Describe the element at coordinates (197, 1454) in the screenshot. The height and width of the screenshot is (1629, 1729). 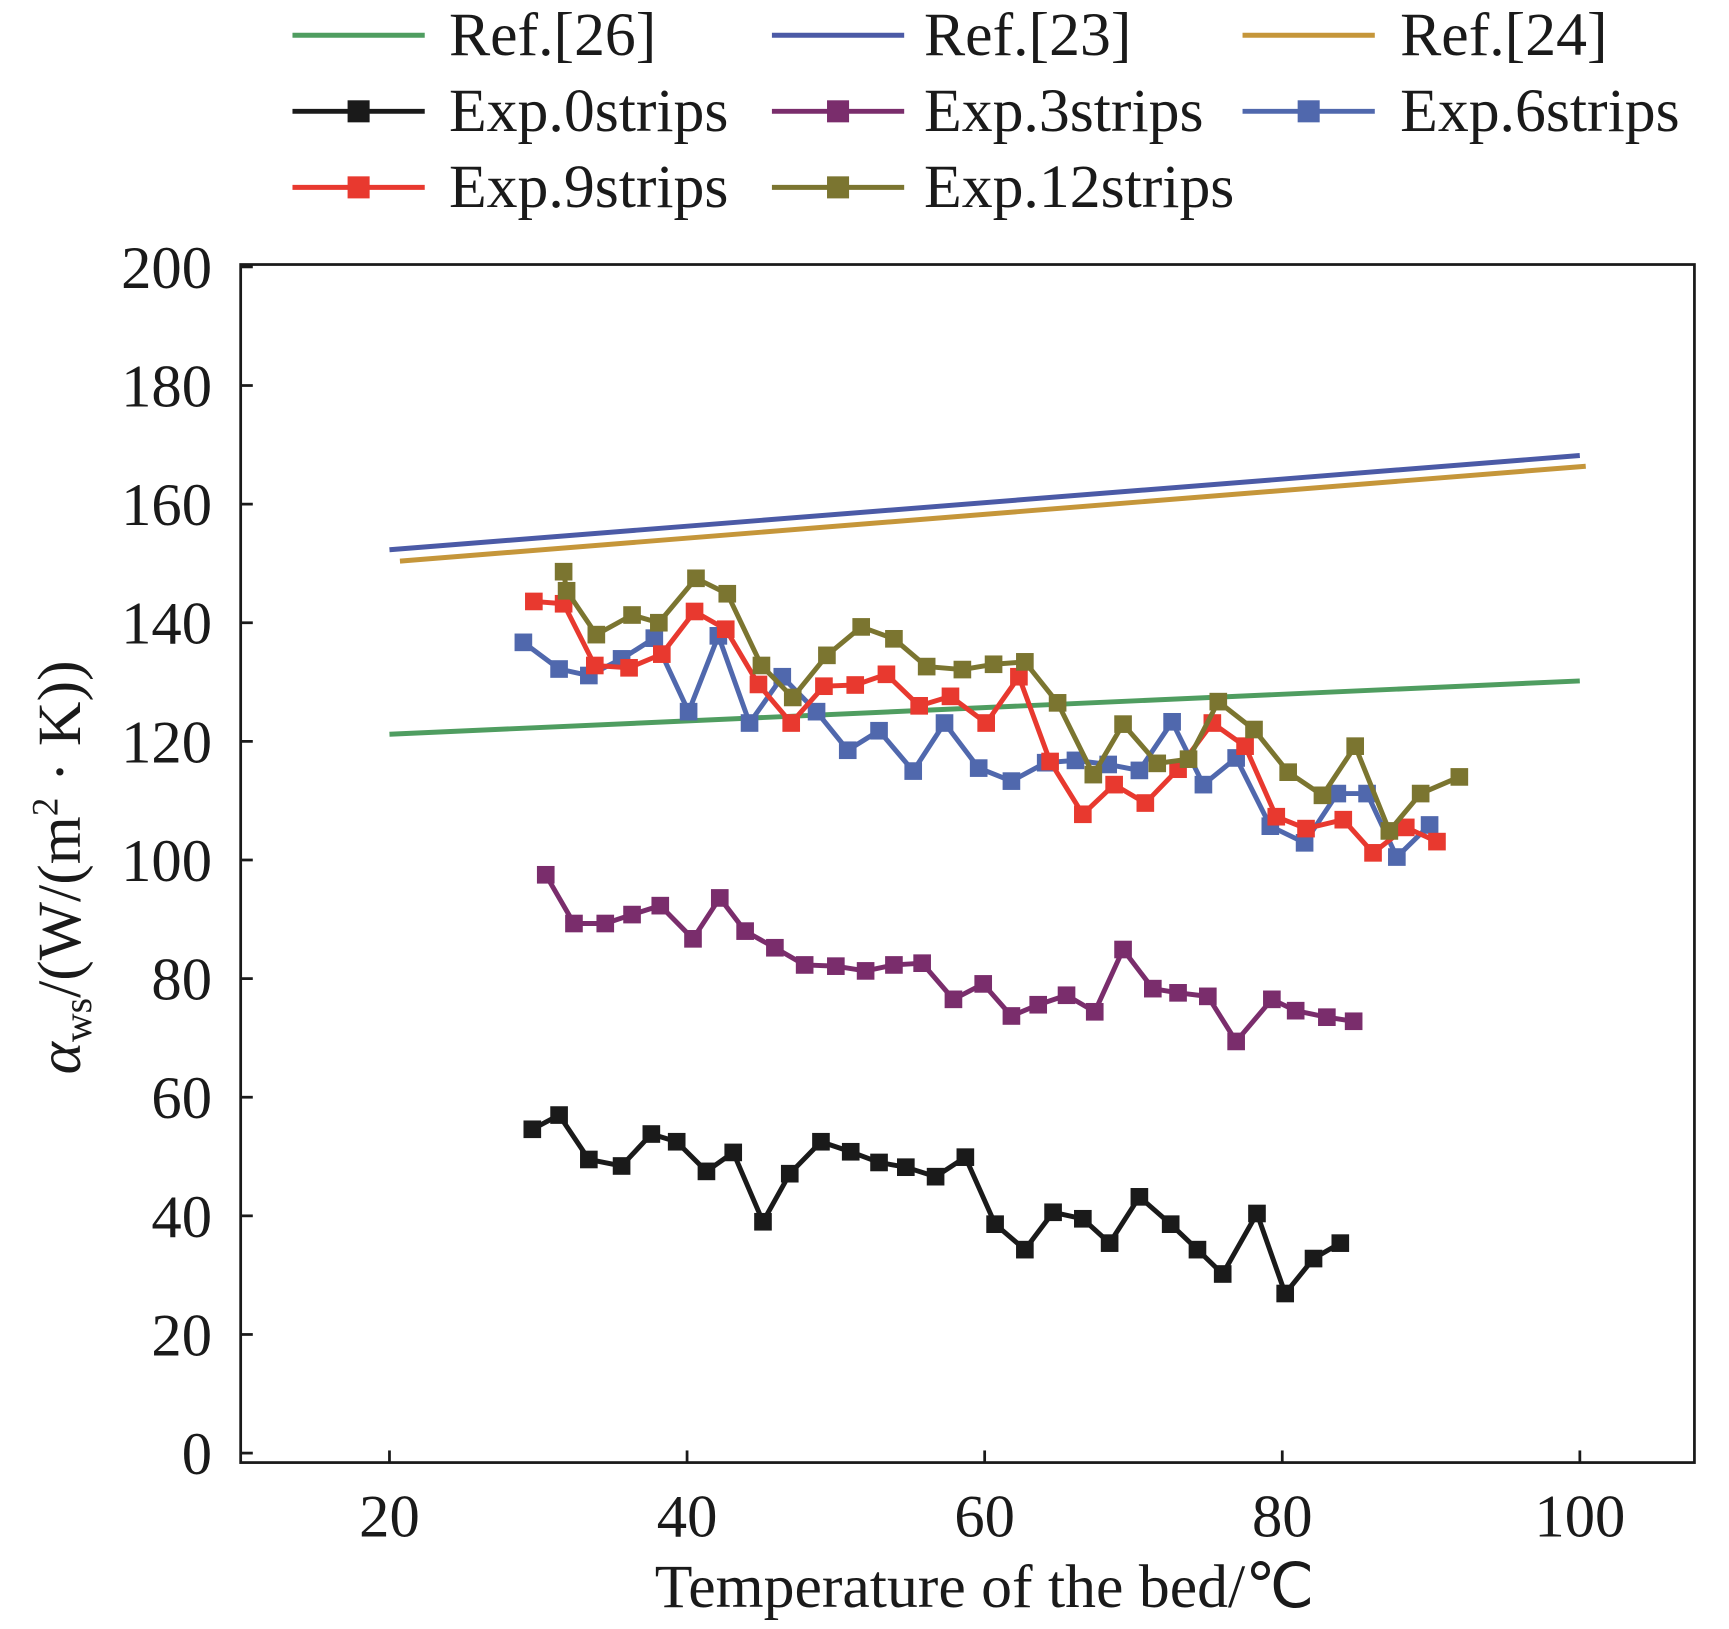
I see `y-tick-label: 0` at that location.